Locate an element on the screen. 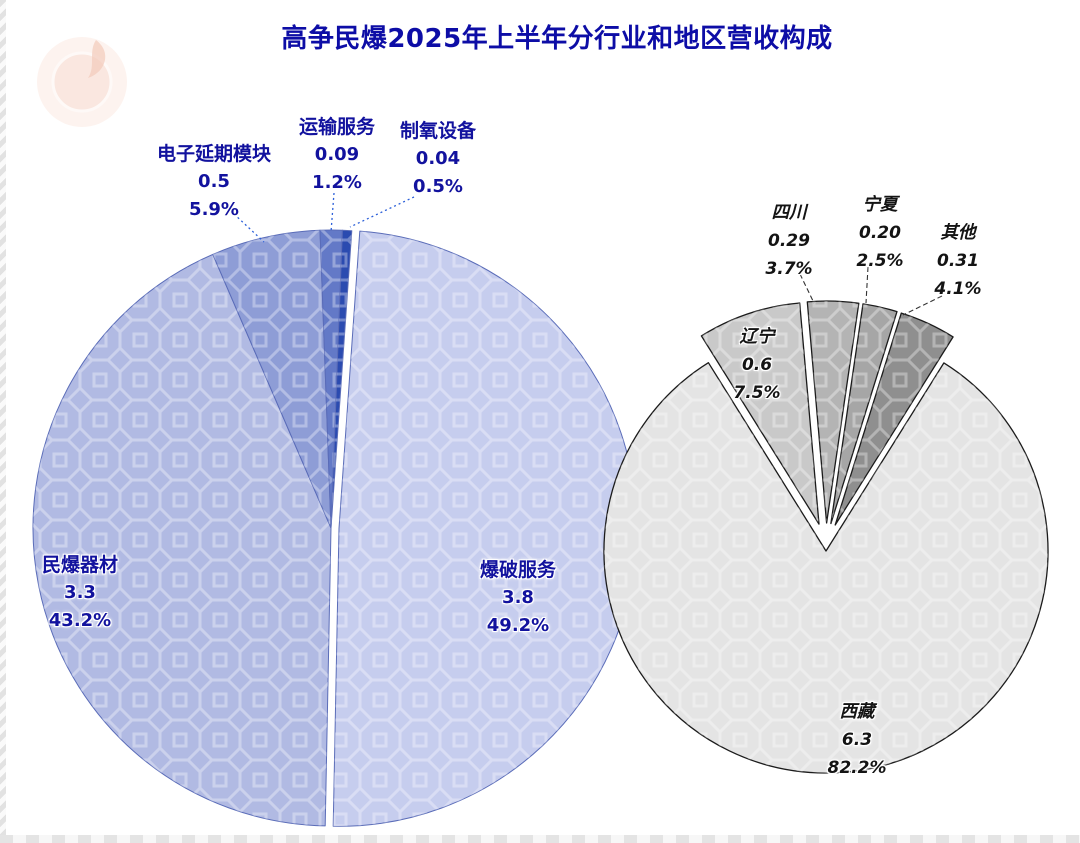  slice-pct-text: 4.1% is located at coordinates (958, 289).